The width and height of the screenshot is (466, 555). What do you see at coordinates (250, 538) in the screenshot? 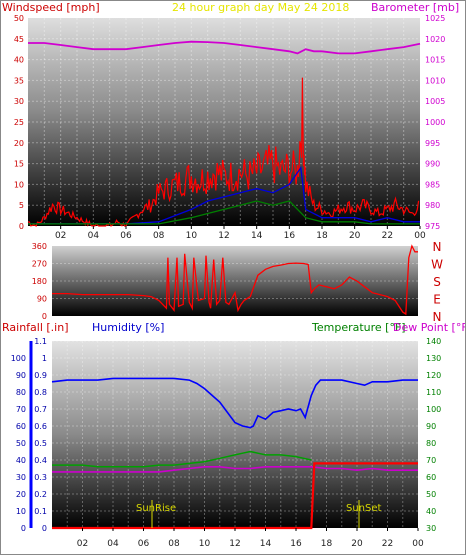
I see `panel3-time-axis: 02 04 06 08 10 12 14 16 18 20 22 00` at bounding box center [250, 538].